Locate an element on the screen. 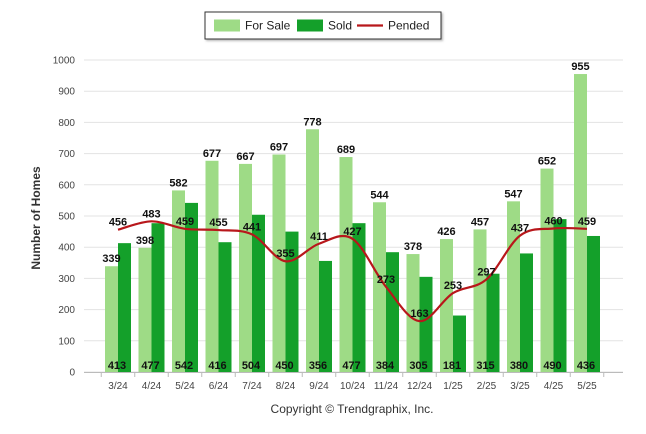 The width and height of the screenshot is (646, 434). pended-value-label: 427 is located at coordinates (352, 232).